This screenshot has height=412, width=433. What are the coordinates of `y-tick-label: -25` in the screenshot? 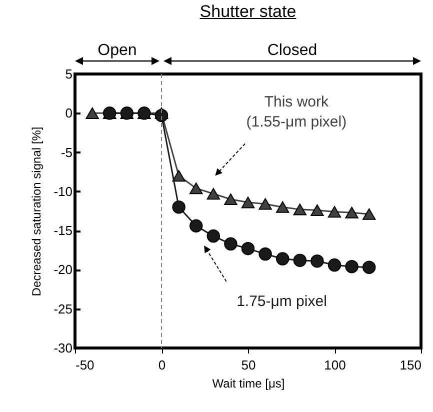 It's located at (63, 308).